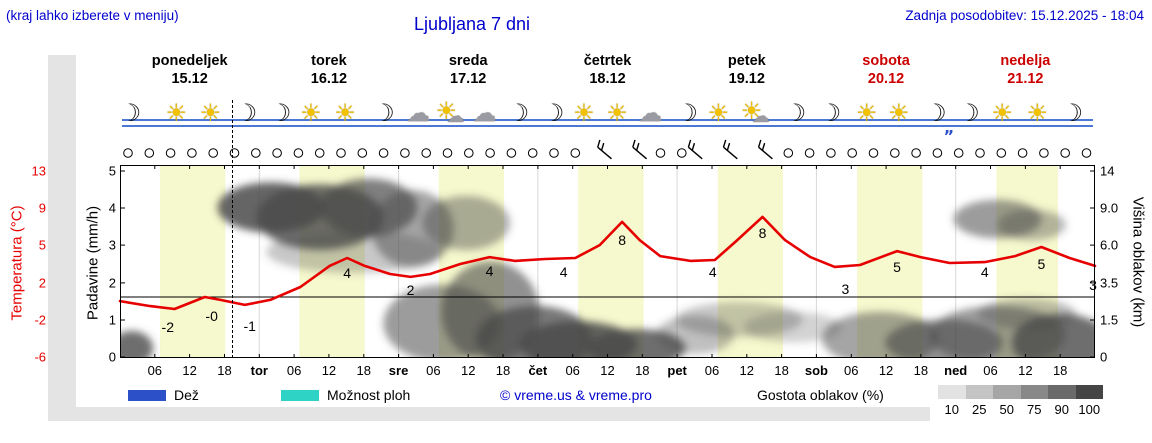 The image size is (1152, 443). Describe the element at coordinates (1061, 409) in the screenshot. I see `cloud-density-scale-value: 90` at that location.